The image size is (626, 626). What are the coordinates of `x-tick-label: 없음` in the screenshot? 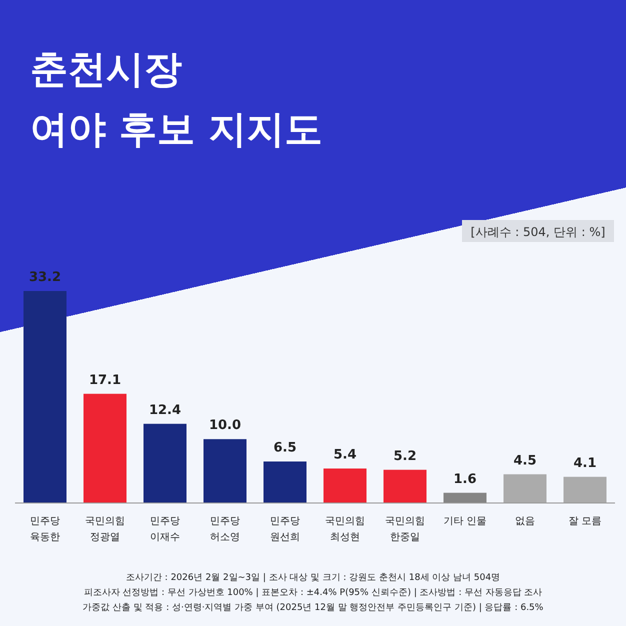 It's located at (525, 521).